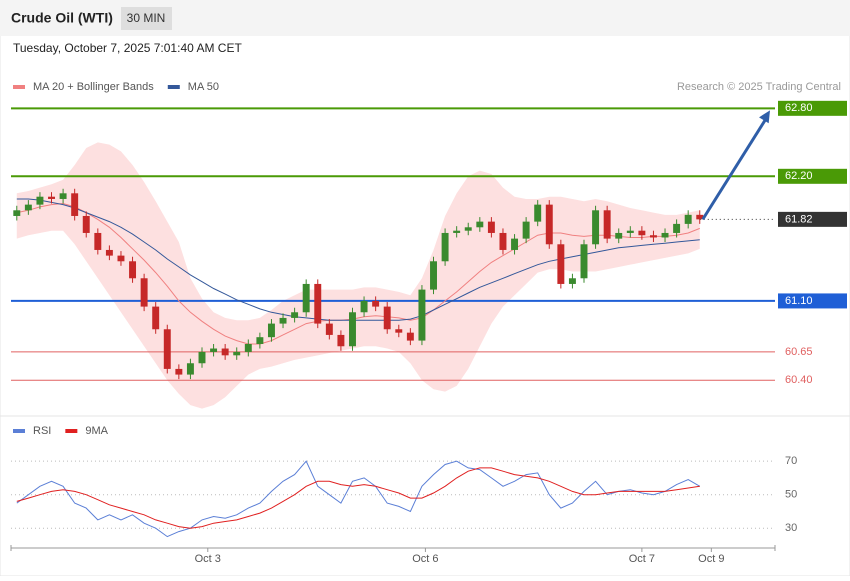 The width and height of the screenshot is (850, 581). Describe the element at coordinates (799, 352) in the screenshot. I see `level-label: 60.65` at that location.